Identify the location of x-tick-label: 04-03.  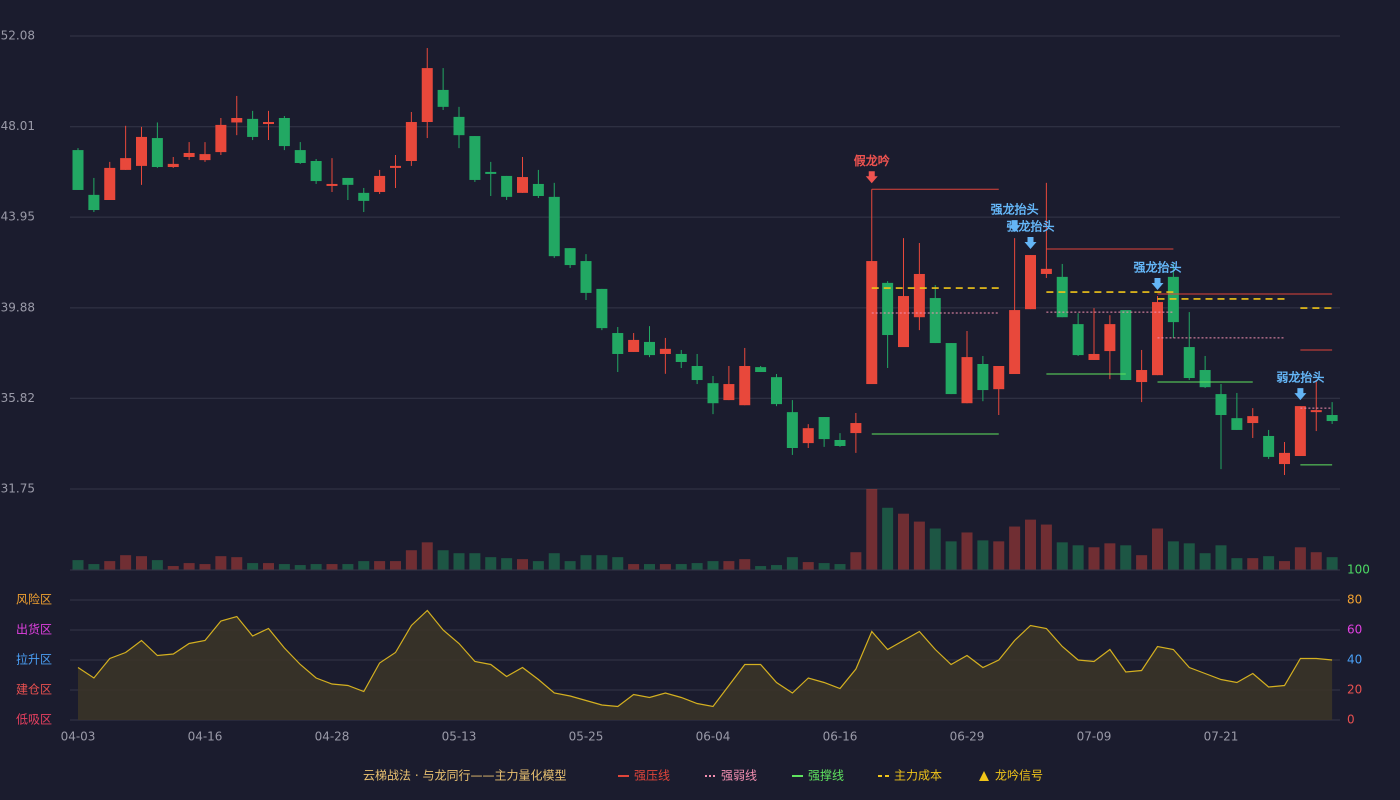
(78, 737).